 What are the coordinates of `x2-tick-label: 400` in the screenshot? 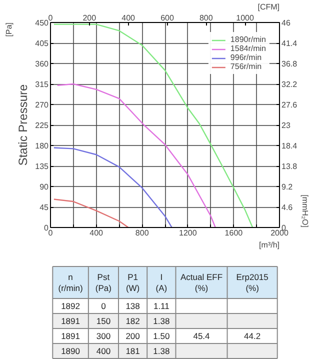 It's located at (129, 18).